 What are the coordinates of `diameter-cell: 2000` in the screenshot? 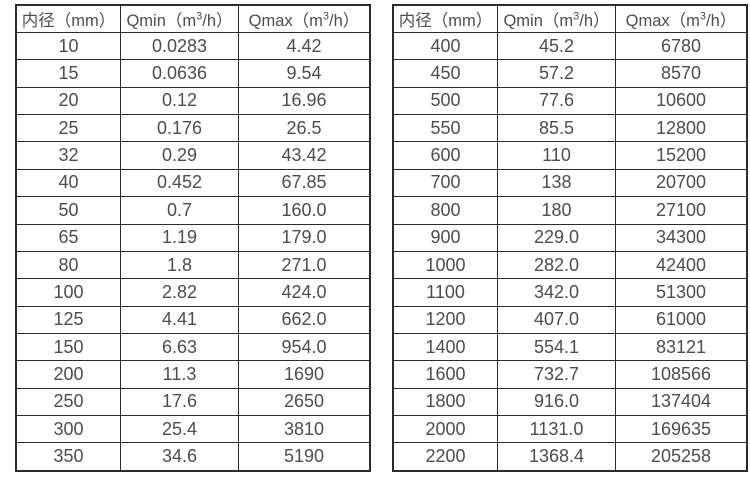 It's located at (445, 429).